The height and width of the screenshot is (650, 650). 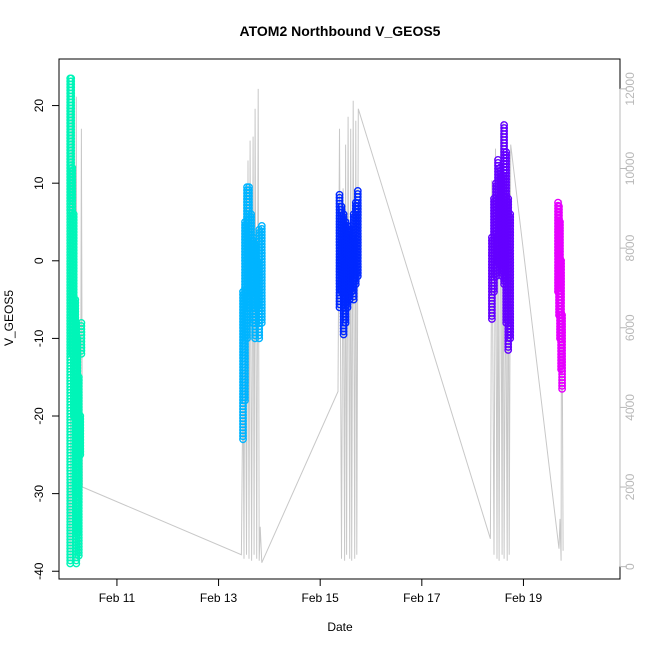 I want to click on y2-tick-label: 0, so click(x=630, y=566).